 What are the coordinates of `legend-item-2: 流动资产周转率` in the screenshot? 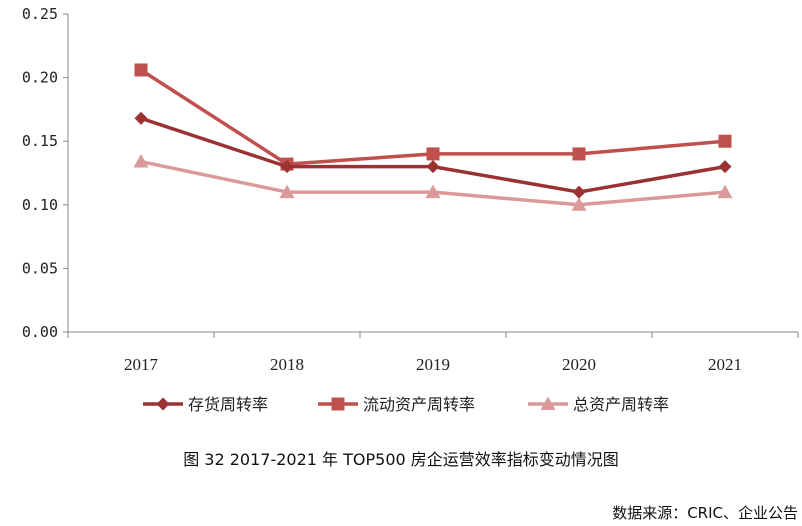 It's located at (396, 404).